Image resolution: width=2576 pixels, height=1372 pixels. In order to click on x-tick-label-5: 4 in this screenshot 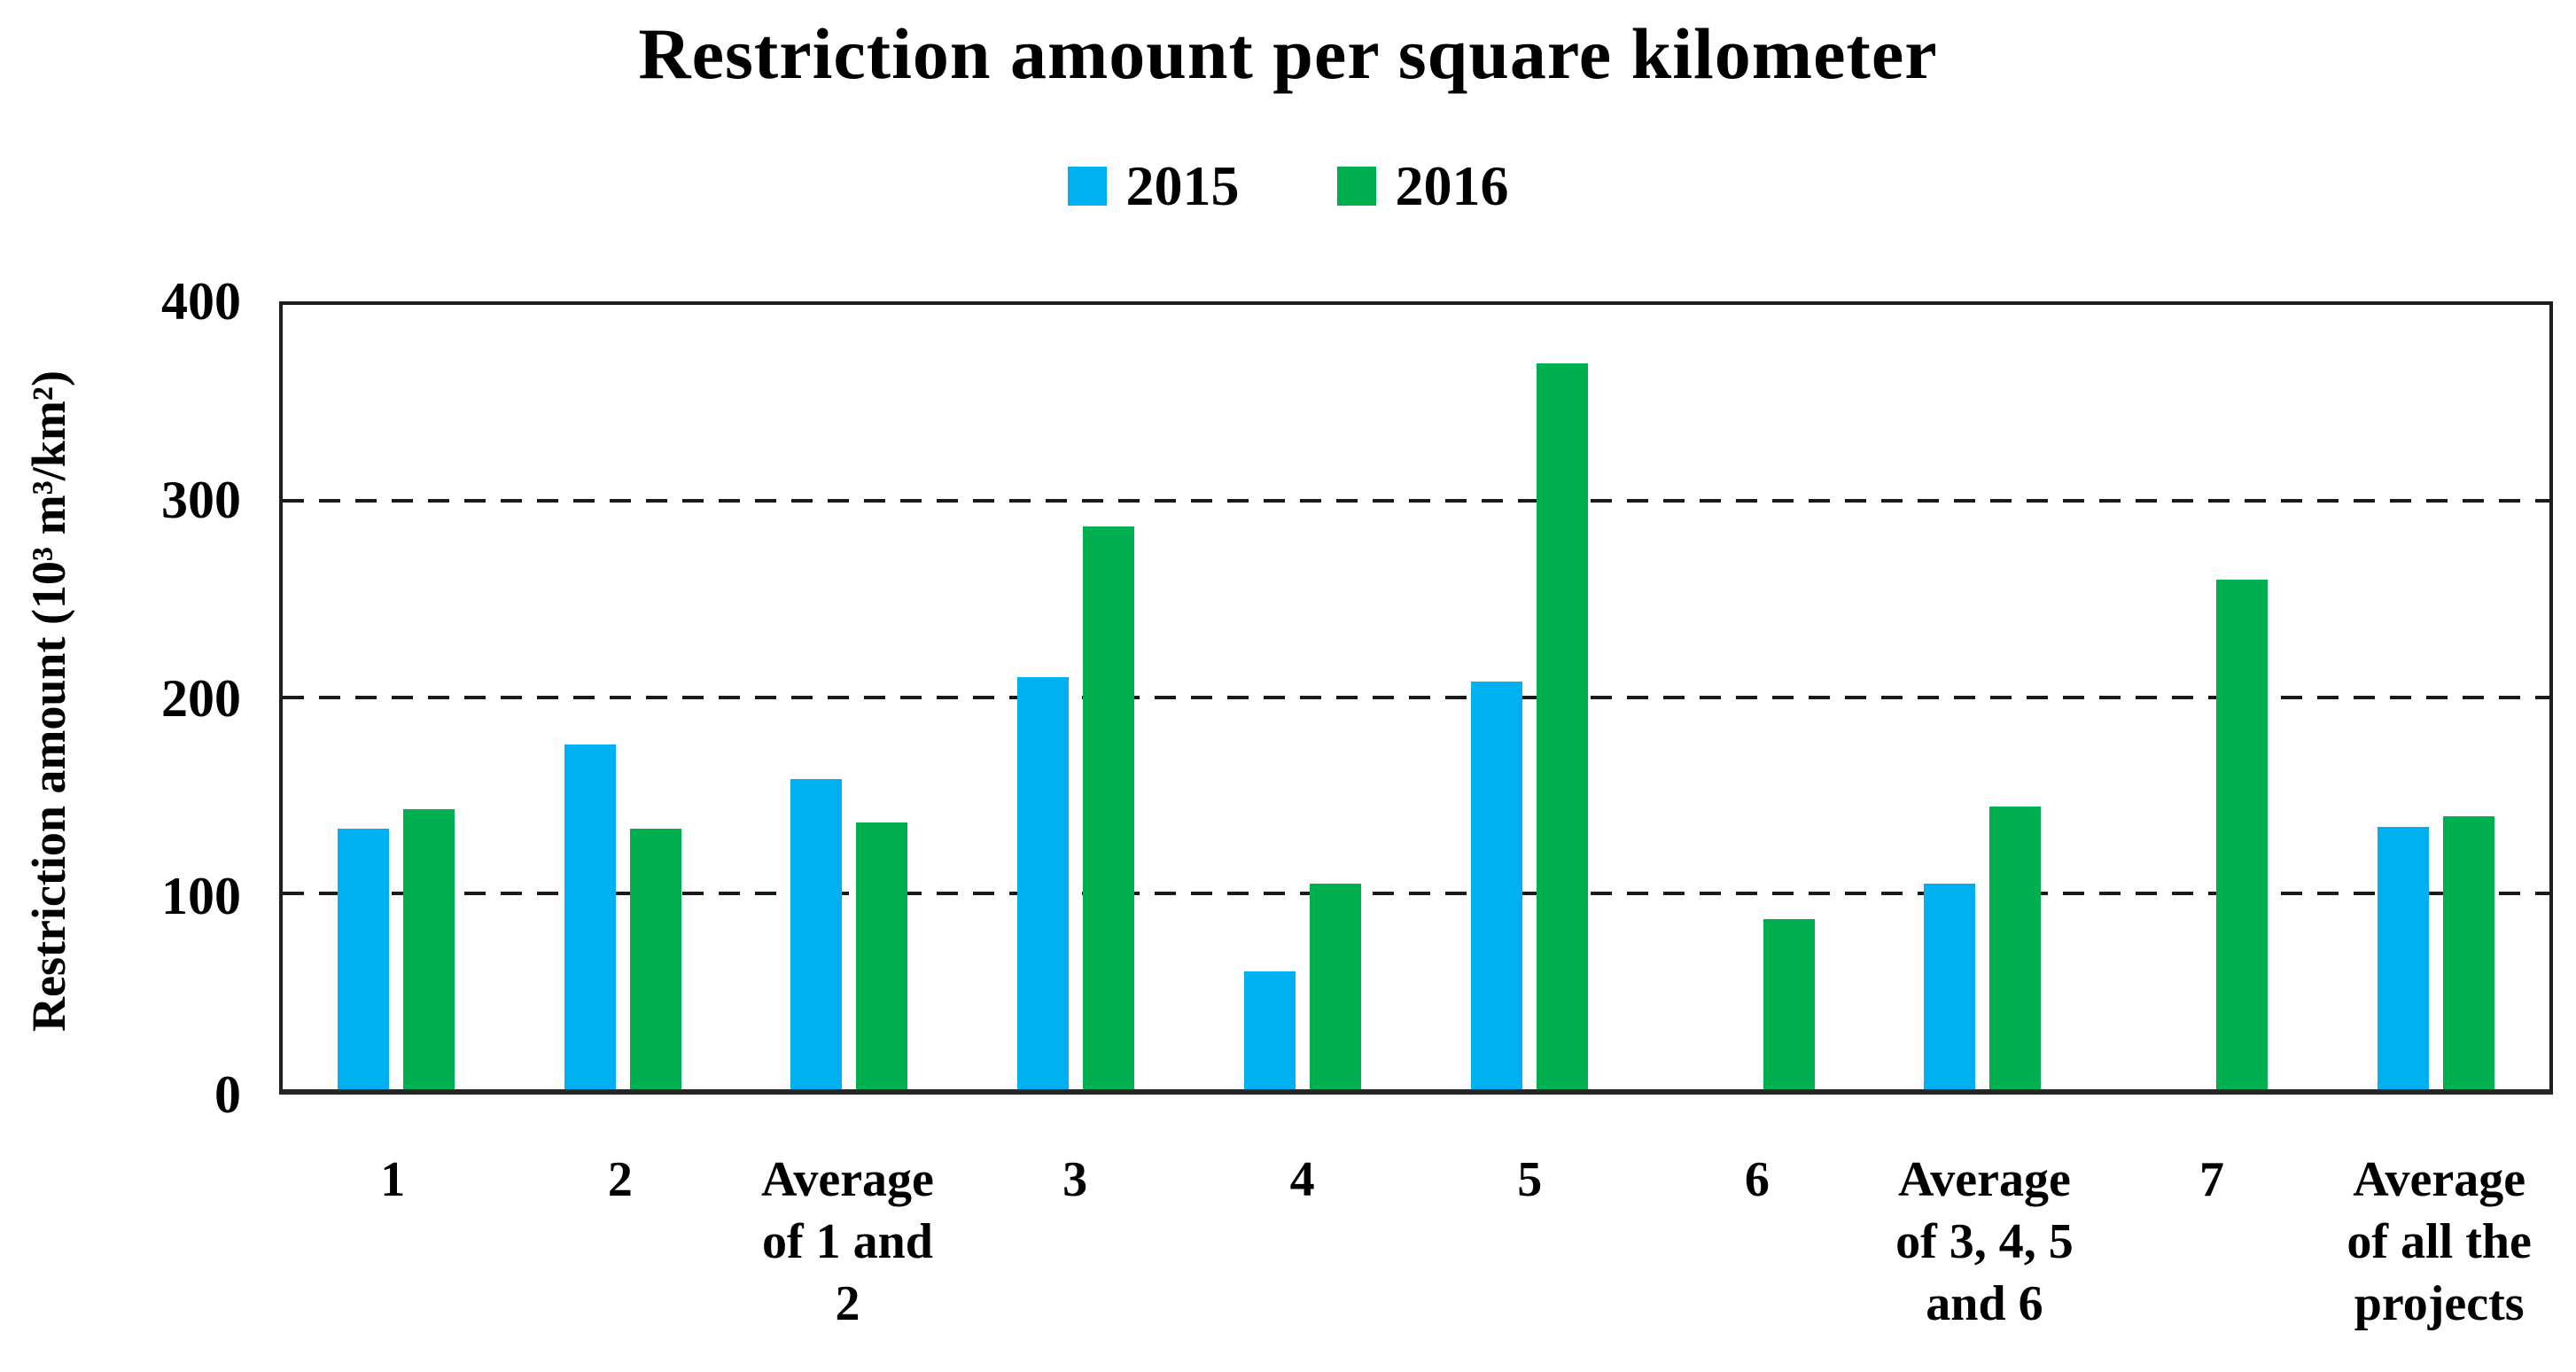, I will do `click(1302, 1242)`.